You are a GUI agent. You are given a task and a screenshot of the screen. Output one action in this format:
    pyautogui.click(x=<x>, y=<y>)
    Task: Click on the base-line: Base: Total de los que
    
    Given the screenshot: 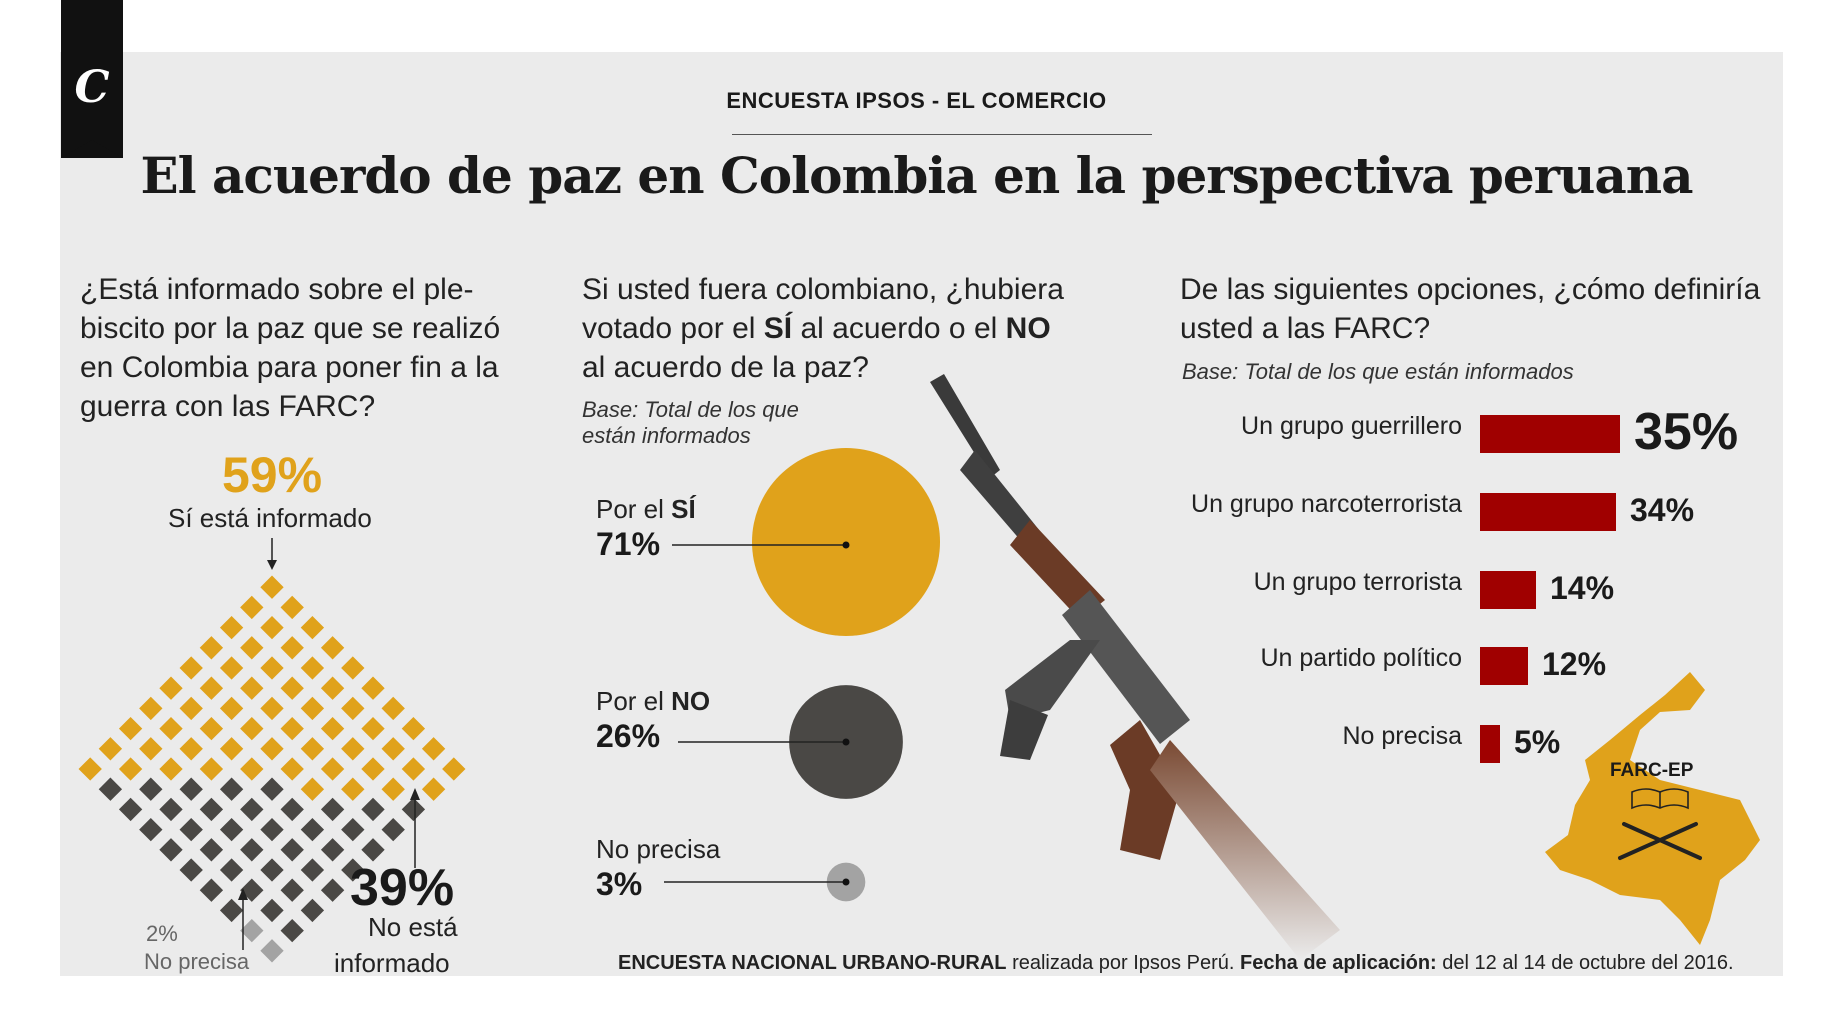 What is the action you would take?
    pyautogui.click(x=690, y=409)
    